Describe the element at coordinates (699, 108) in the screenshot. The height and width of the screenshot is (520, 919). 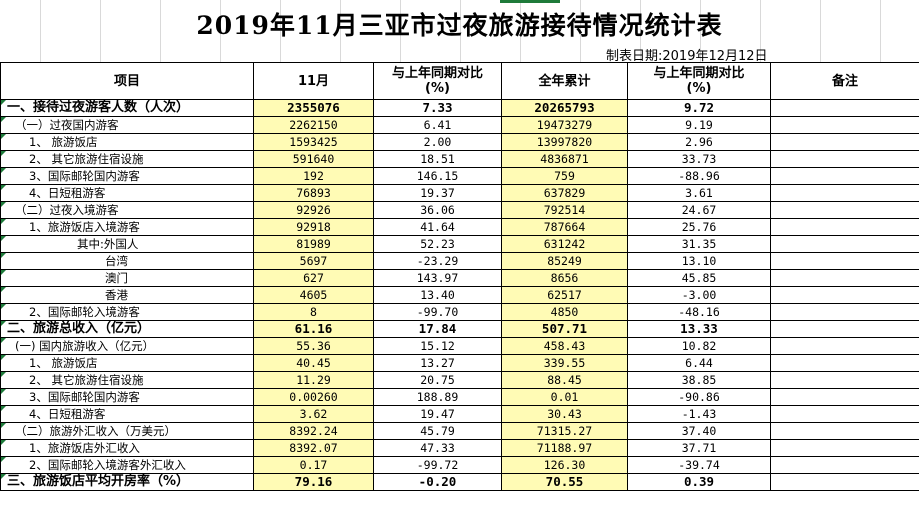
I see `cumulative-yoy-cell: 9.72` at that location.